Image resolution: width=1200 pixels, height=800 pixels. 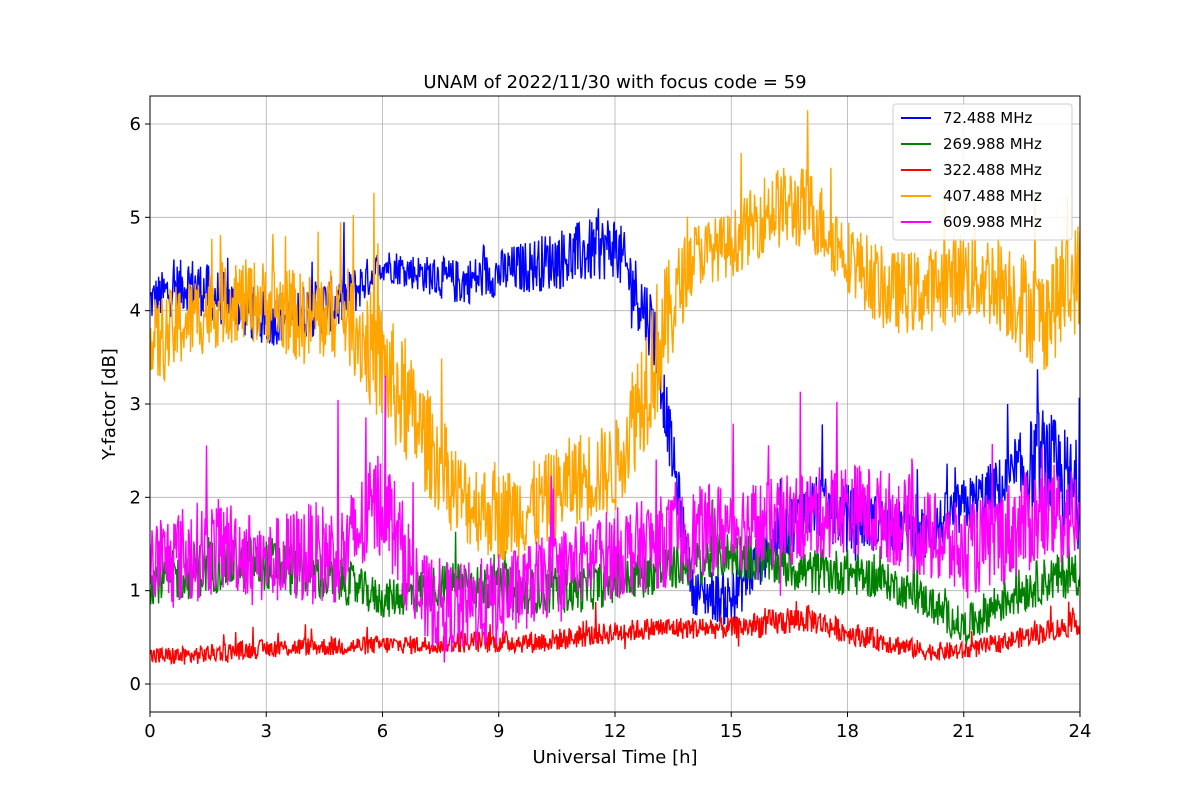 I want to click on y-axis-title: Y-factor [dB], so click(x=109, y=404).